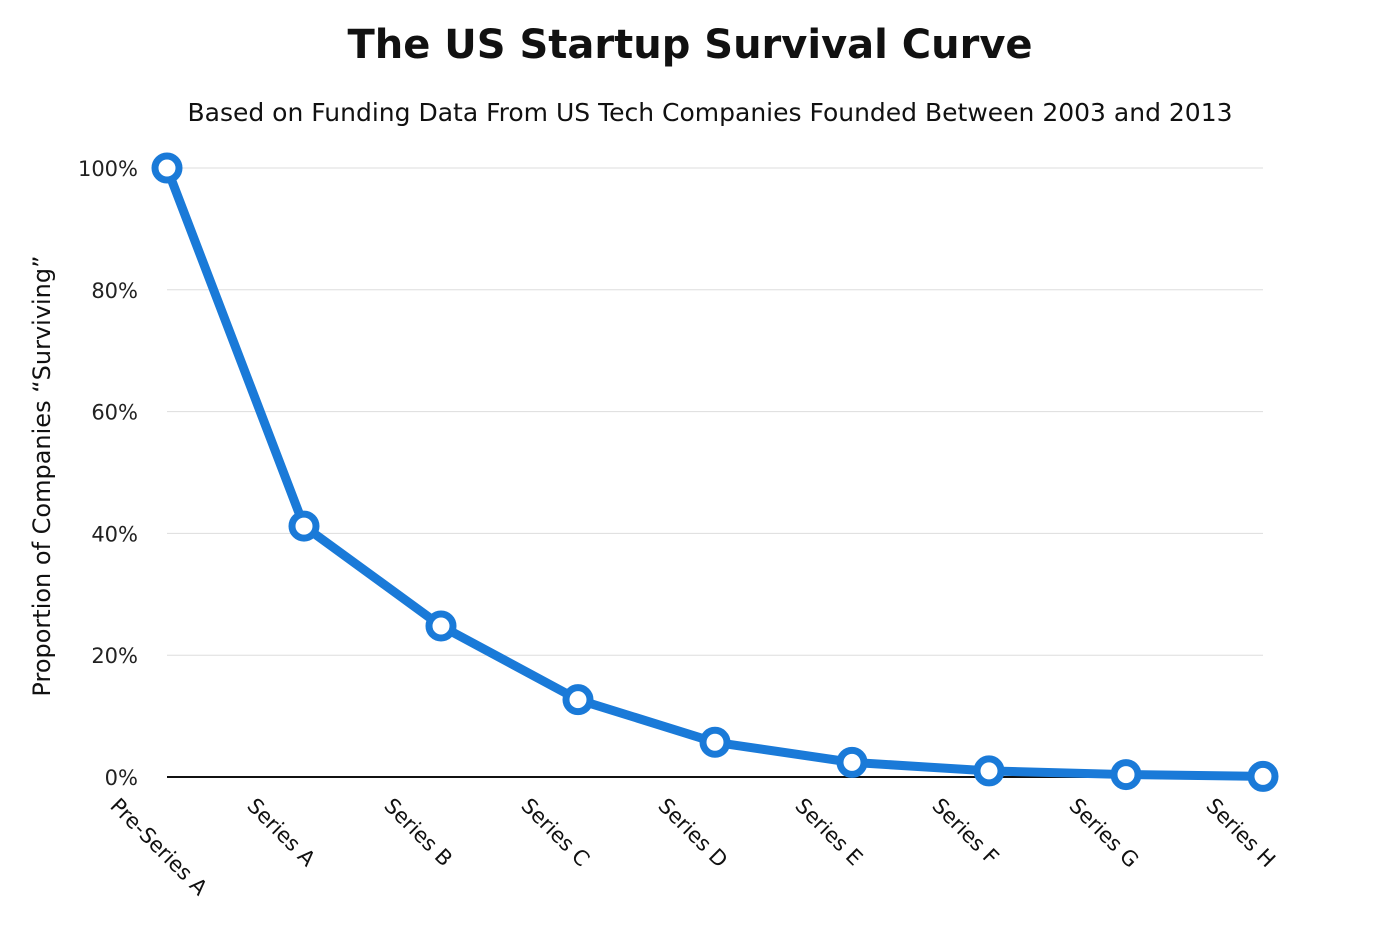  What do you see at coordinates (42, 475) in the screenshot?
I see `y-axis-label: Proportion of Companies “Surviving”` at bounding box center [42, 475].